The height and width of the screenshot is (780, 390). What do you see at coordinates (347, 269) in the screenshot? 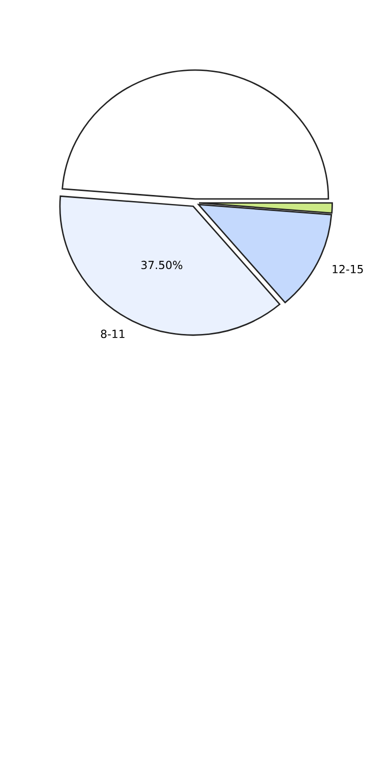
I see `slice-label: 12-15` at bounding box center [347, 269].